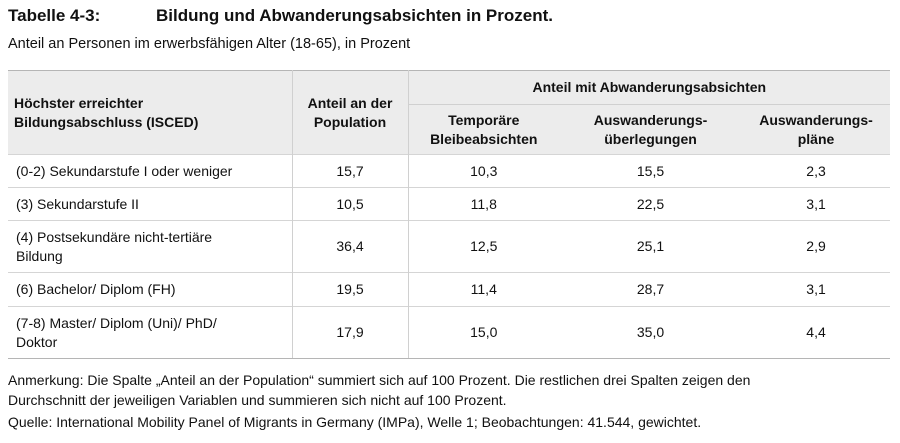 This screenshot has width=900, height=443. I want to click on cell-plans: 4,4, so click(816, 332).